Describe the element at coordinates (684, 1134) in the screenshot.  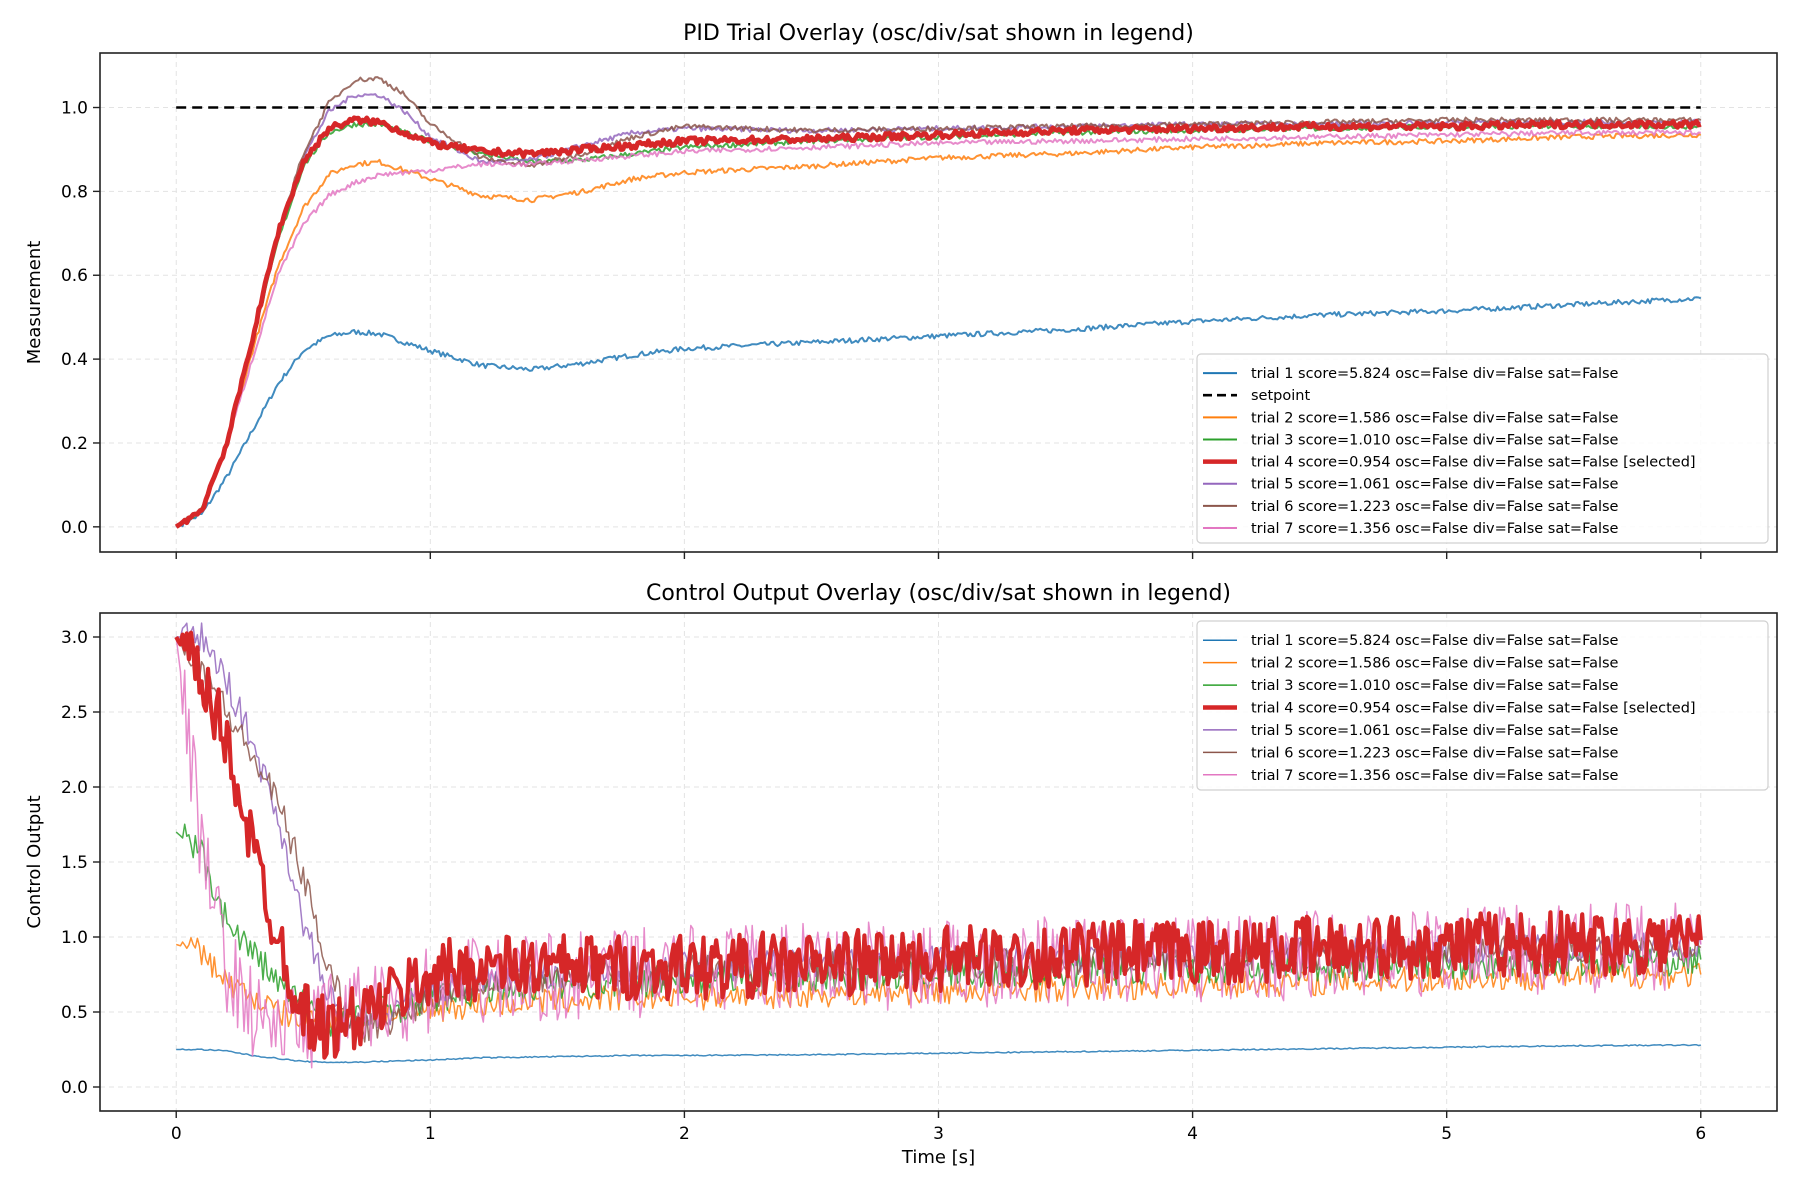
I see `x-tick-label: 2` at that location.